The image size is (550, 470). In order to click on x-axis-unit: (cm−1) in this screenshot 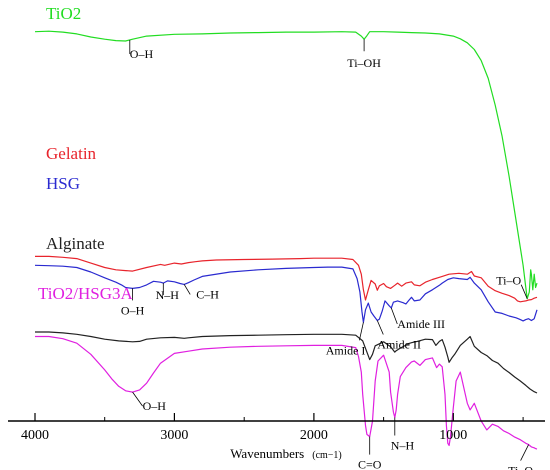, I will do `click(327, 455)`.